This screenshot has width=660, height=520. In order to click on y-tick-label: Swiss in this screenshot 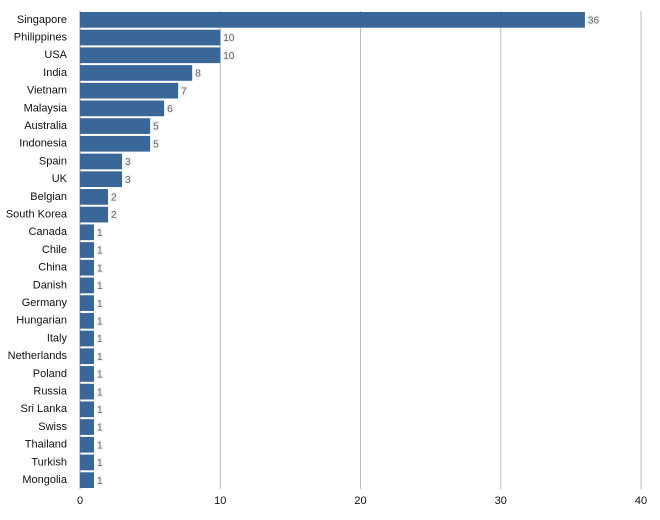, I will do `click(52, 427)`.